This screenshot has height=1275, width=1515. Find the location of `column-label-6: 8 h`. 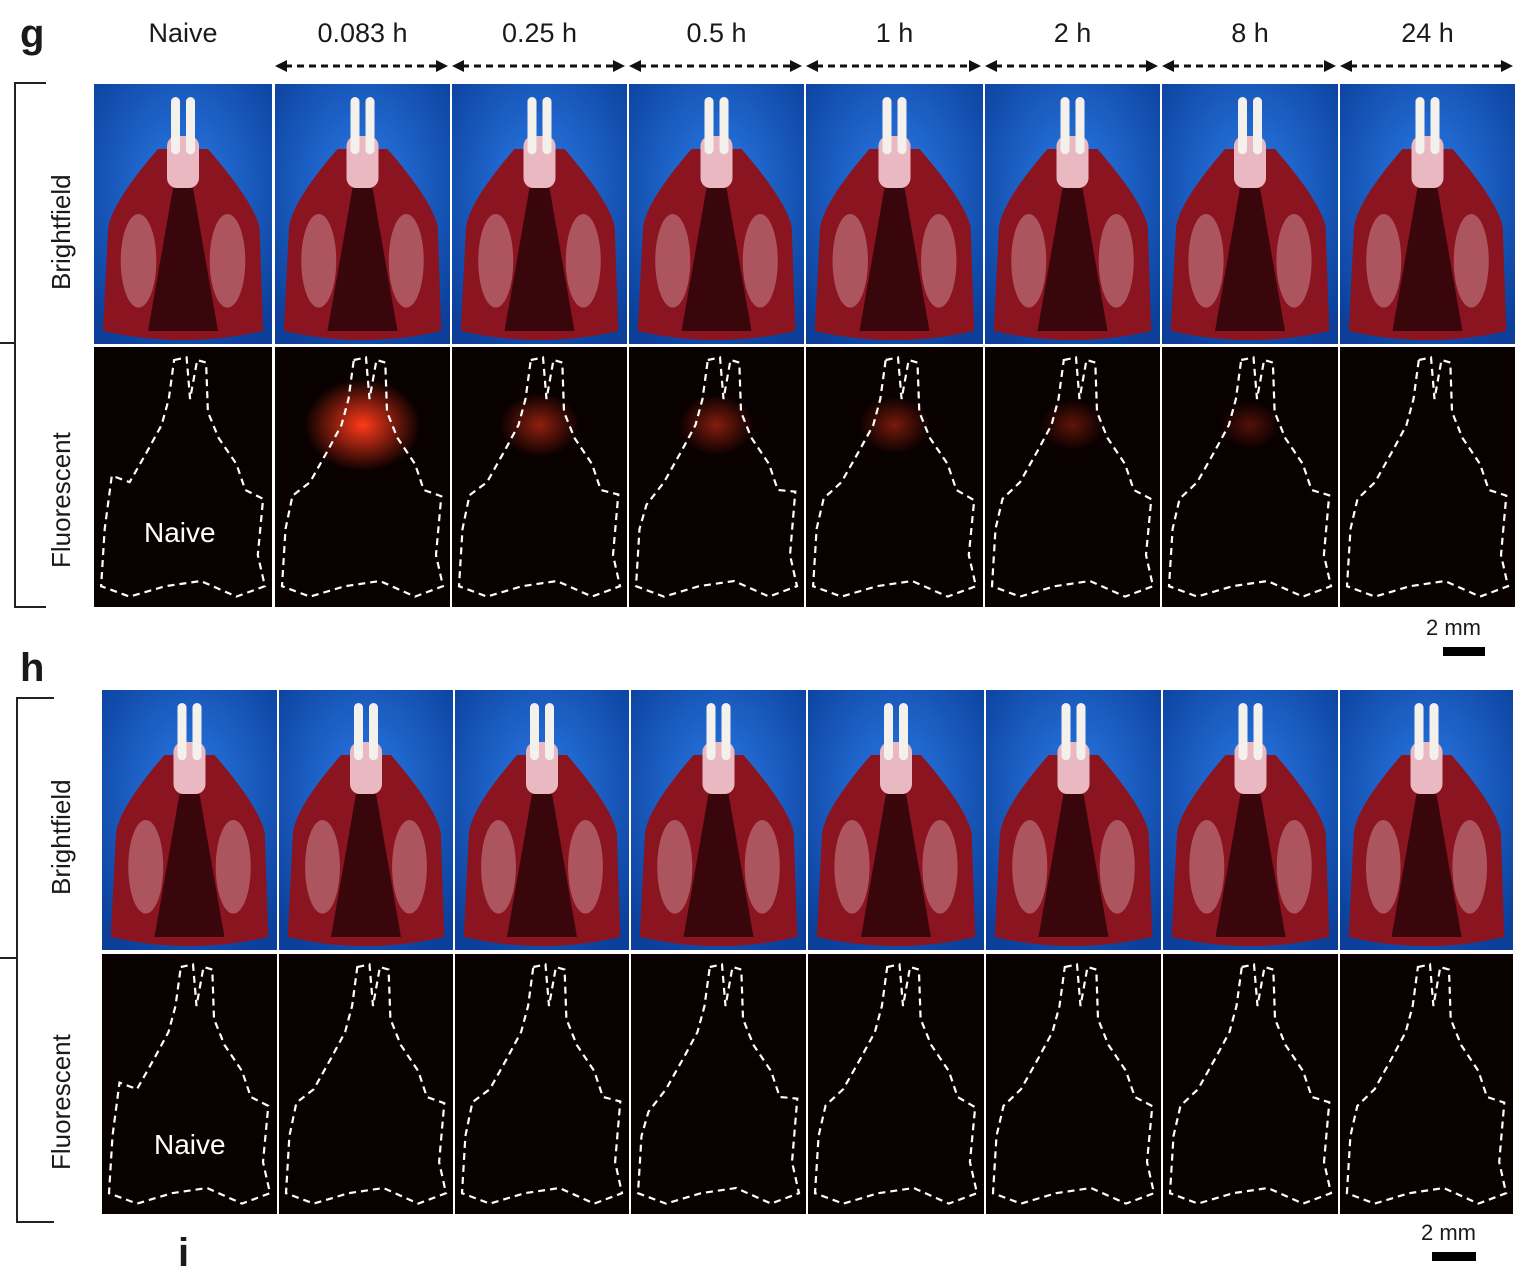

column-label-6: 8 h is located at coordinates (1250, 33).